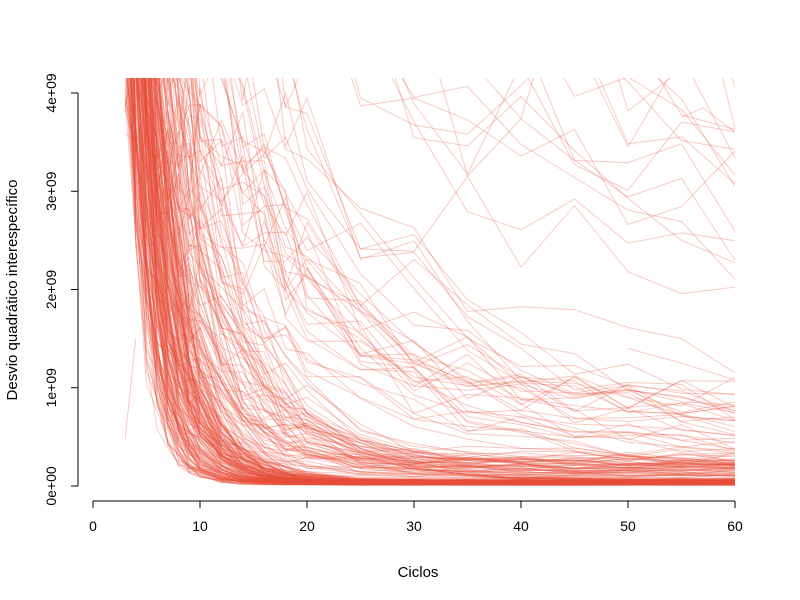 The width and height of the screenshot is (800, 600). Describe the element at coordinates (628, 526) in the screenshot. I see `x-tick-label: 50` at that location.